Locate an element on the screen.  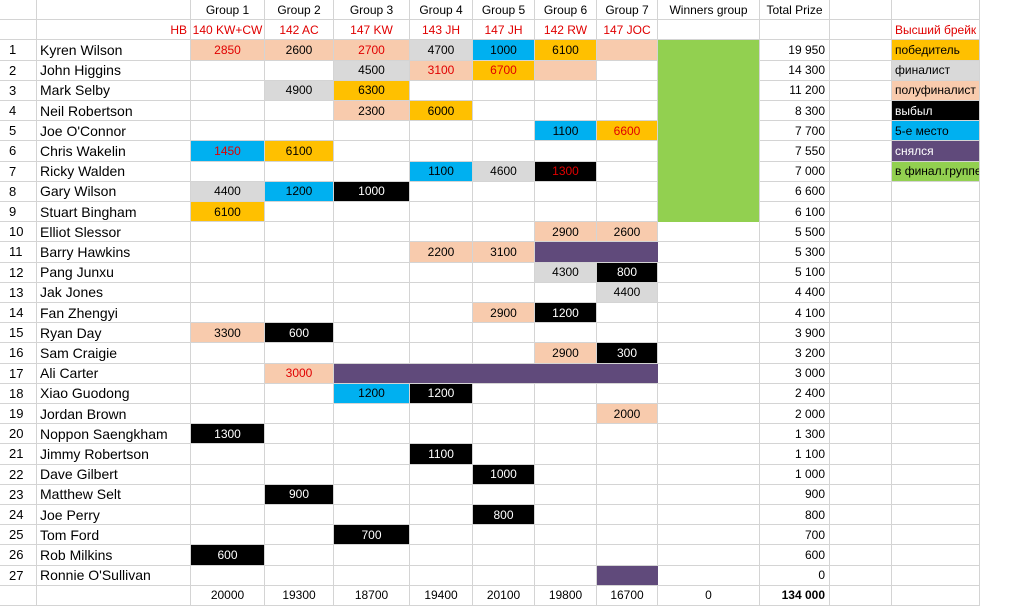
group-result-cell: 6700 is located at coordinates (504, 70).